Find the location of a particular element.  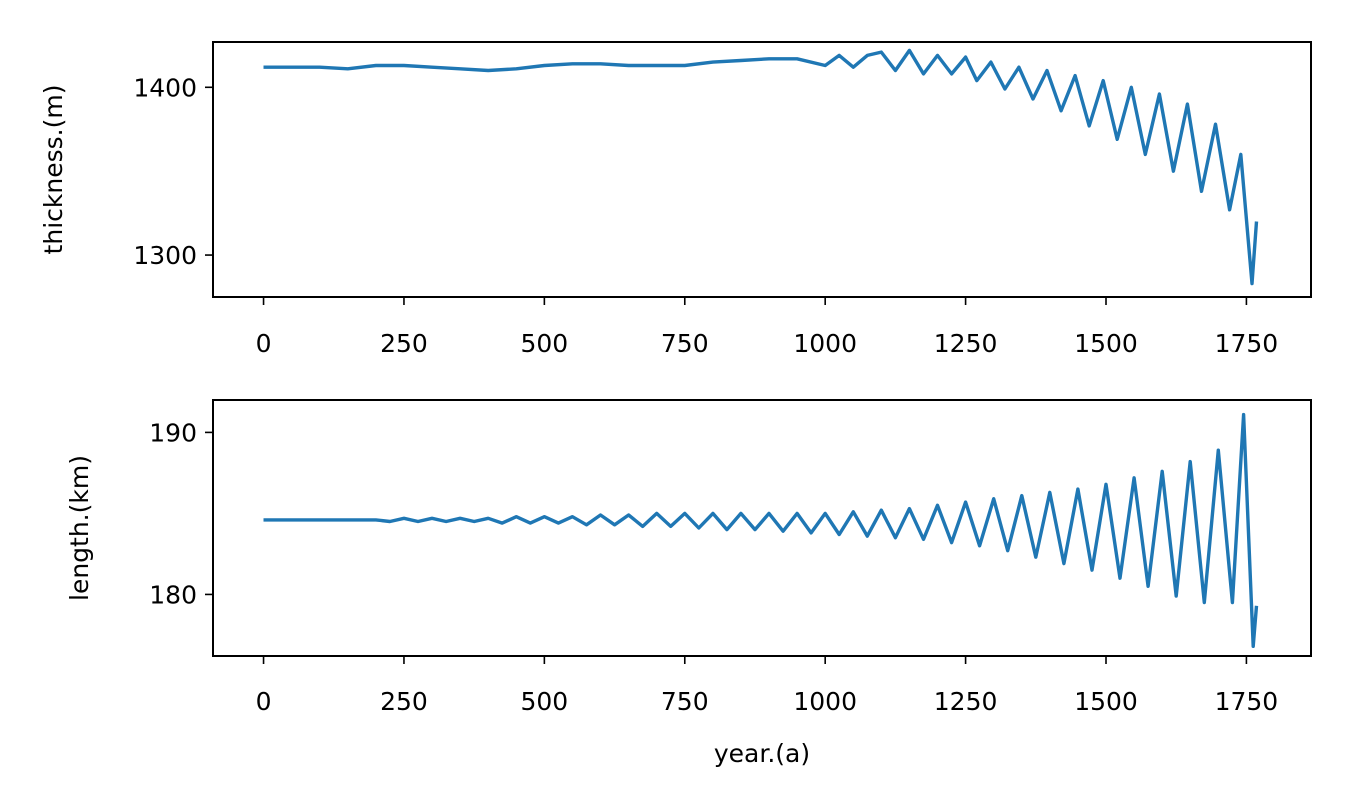

y-tick-label: 180 is located at coordinates (173, 594).